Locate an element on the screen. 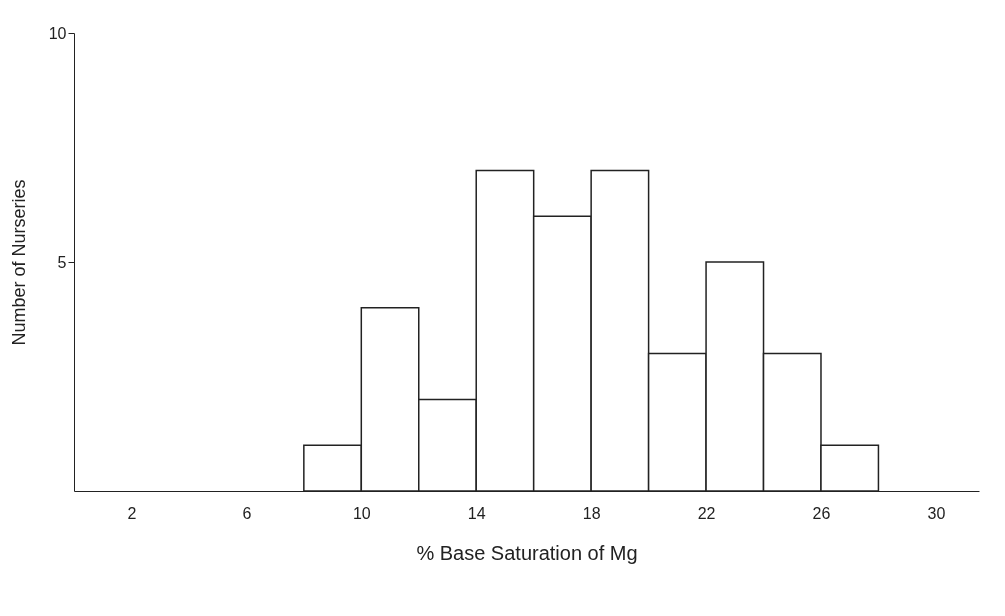 Image resolution: width=1005 pixels, height=616 pixels. x-tick-label: 26 is located at coordinates (821, 513).